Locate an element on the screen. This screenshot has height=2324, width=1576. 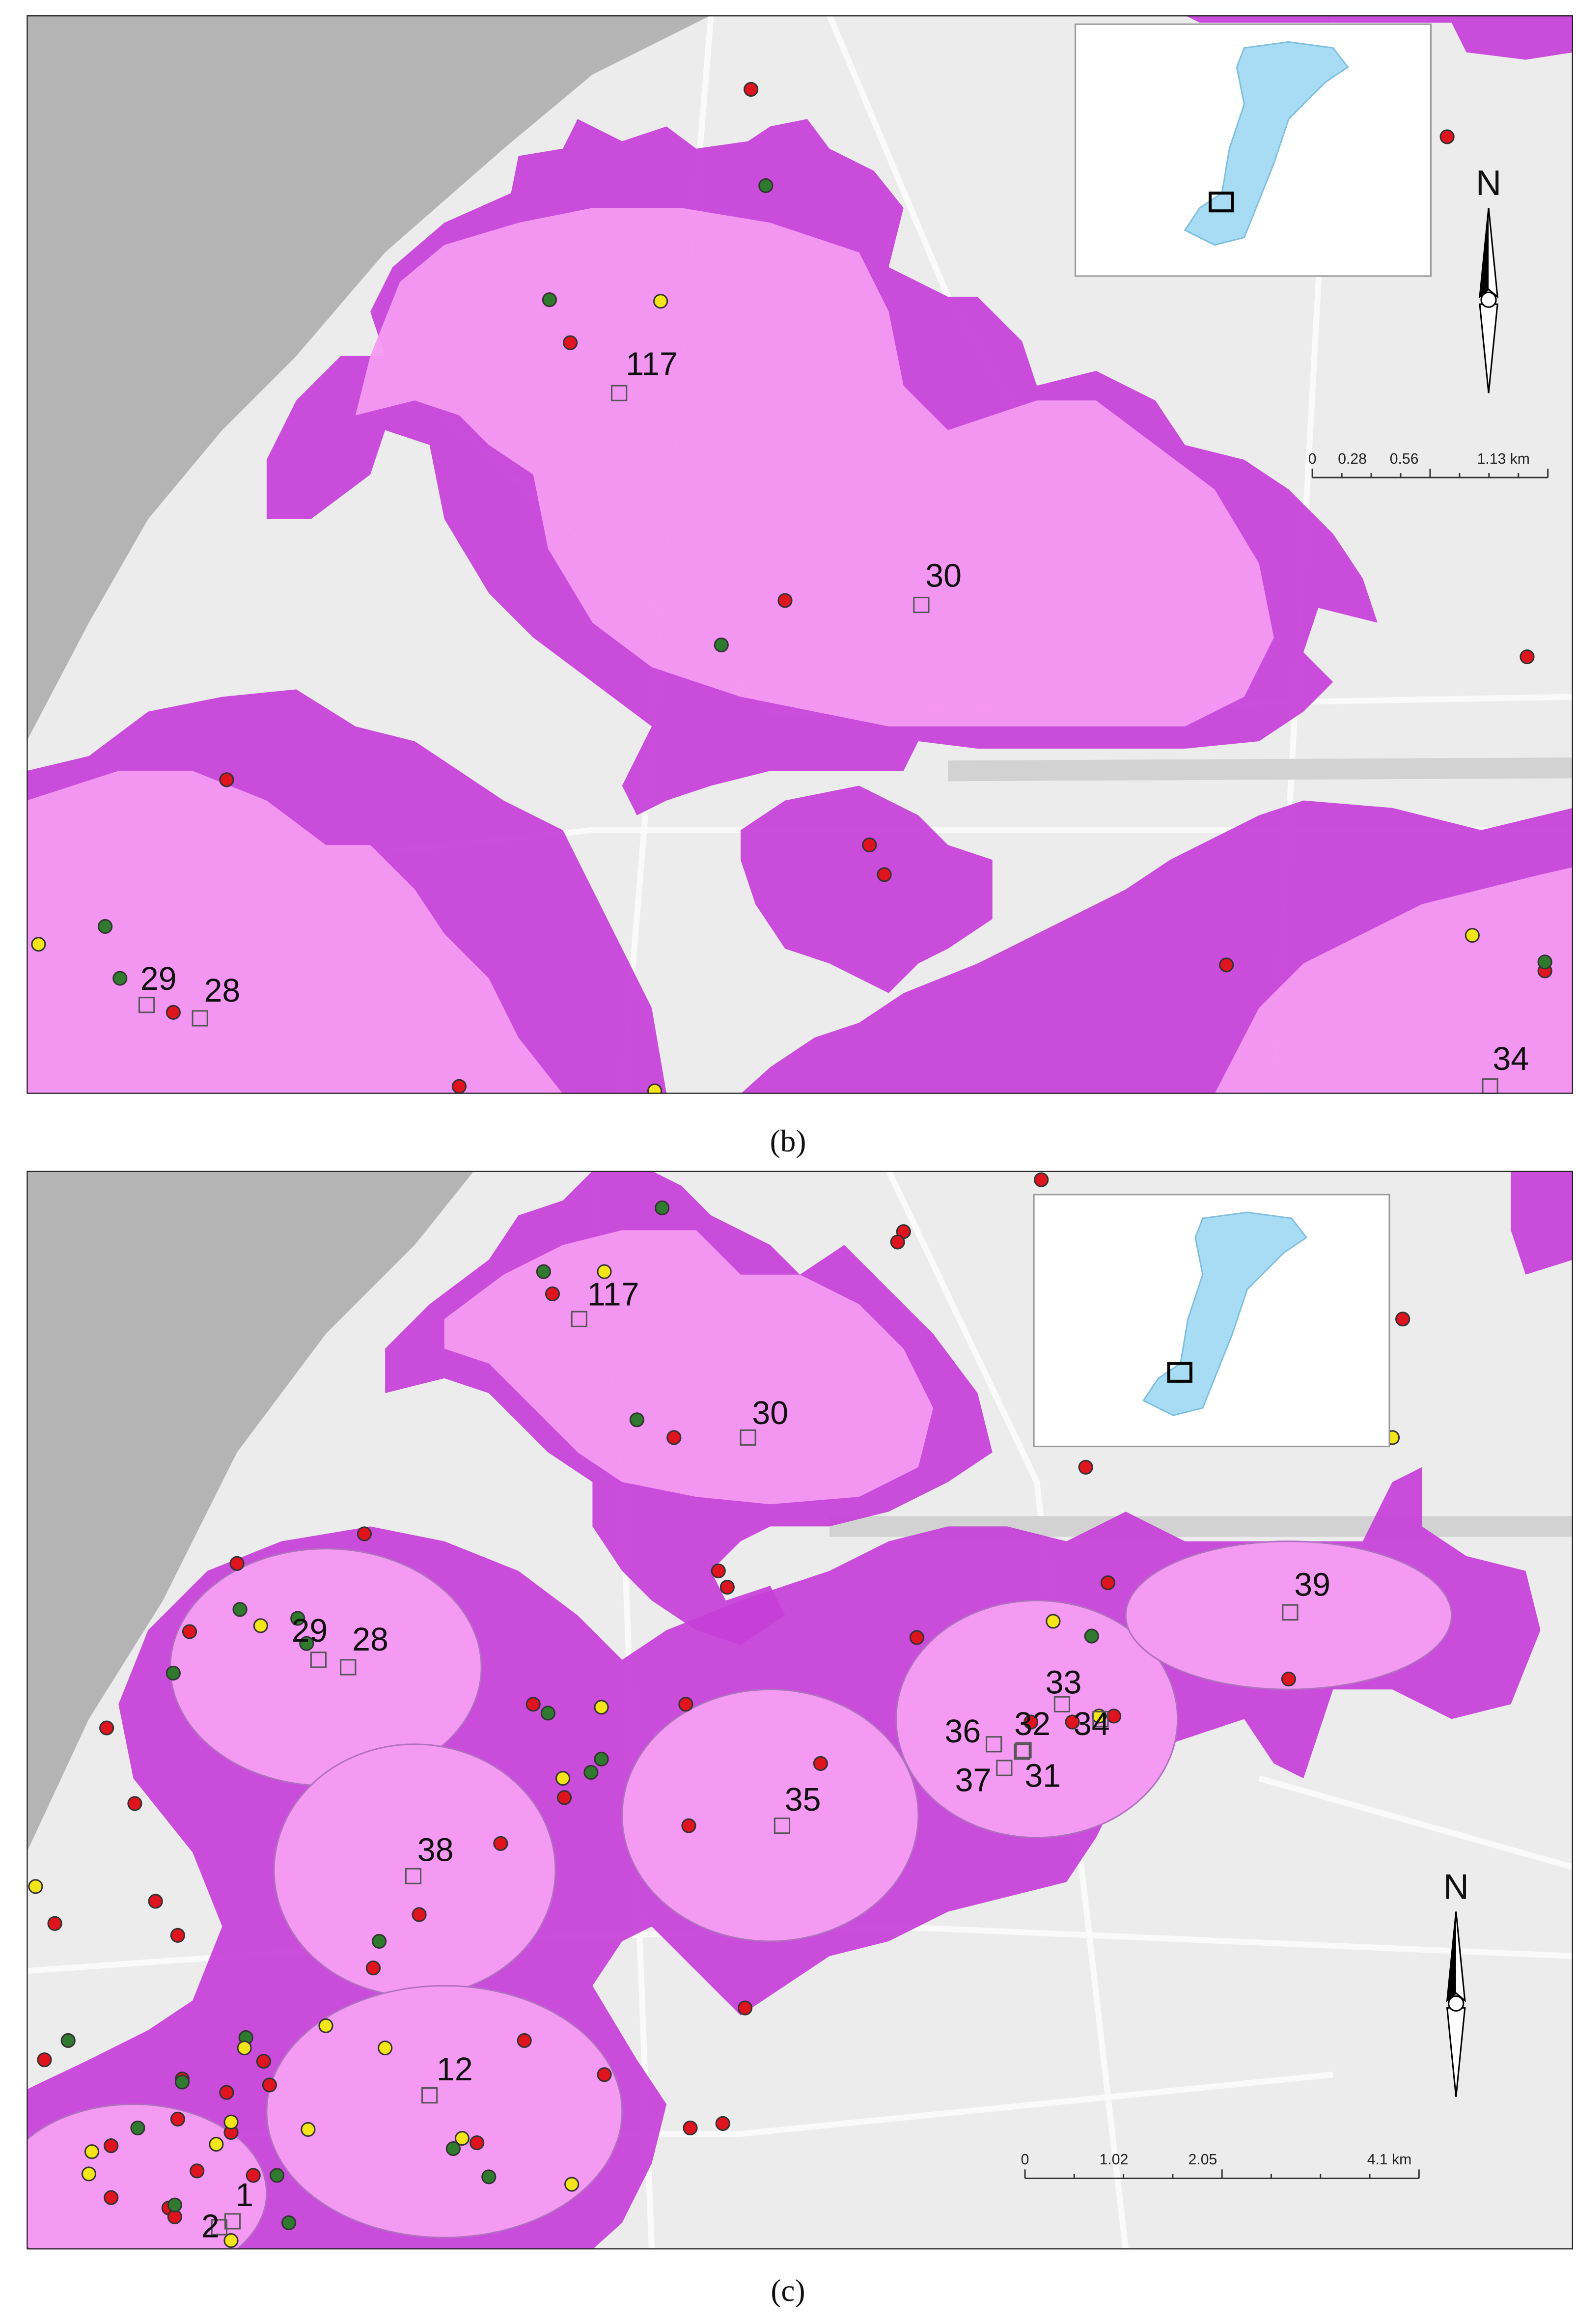
site-label: 35 is located at coordinates (803, 1800).